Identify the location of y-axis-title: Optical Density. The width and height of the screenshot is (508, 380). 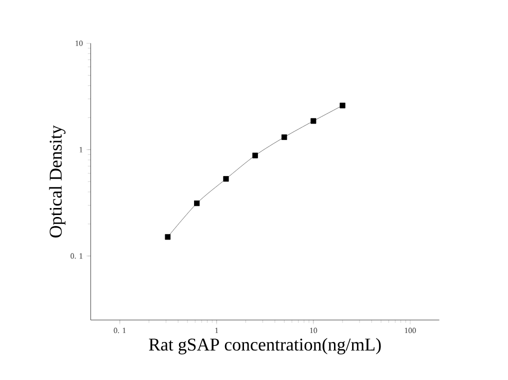
(57, 181).